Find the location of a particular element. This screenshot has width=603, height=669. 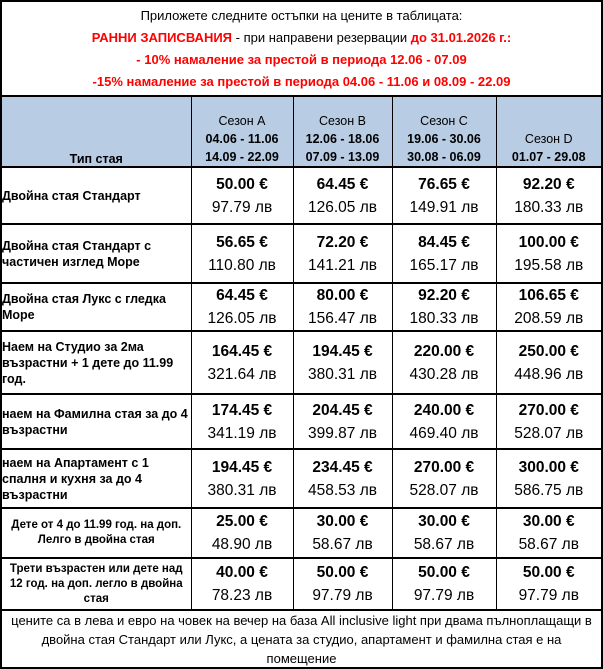

season-c-header: Сезон C 19.06 - 30.06 30.08 - 06.09 is located at coordinates (444, 132).